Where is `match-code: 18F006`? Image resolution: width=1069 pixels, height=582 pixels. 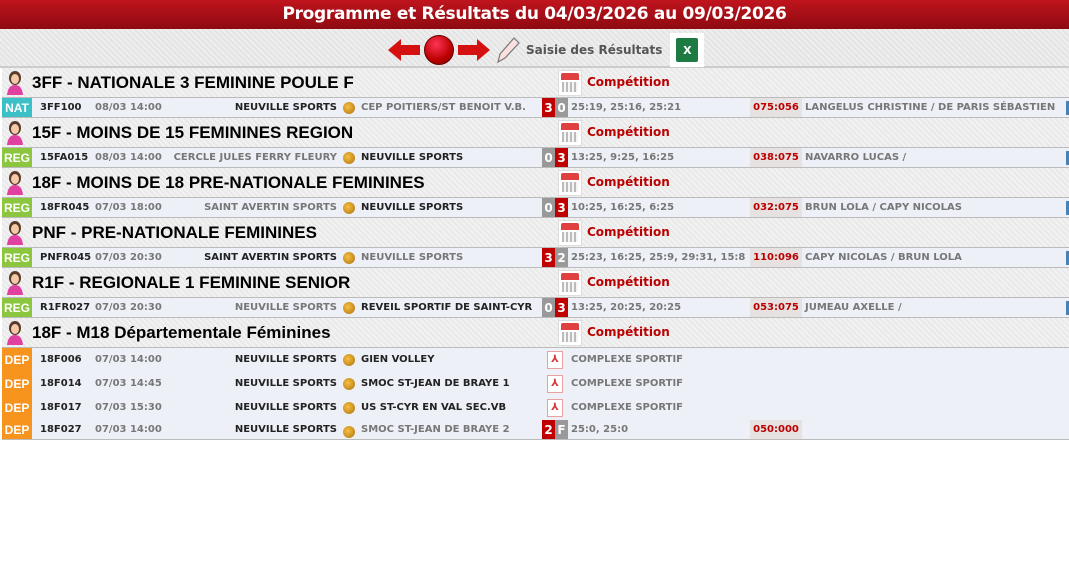
match-code: 18F006 is located at coordinates (61, 359).